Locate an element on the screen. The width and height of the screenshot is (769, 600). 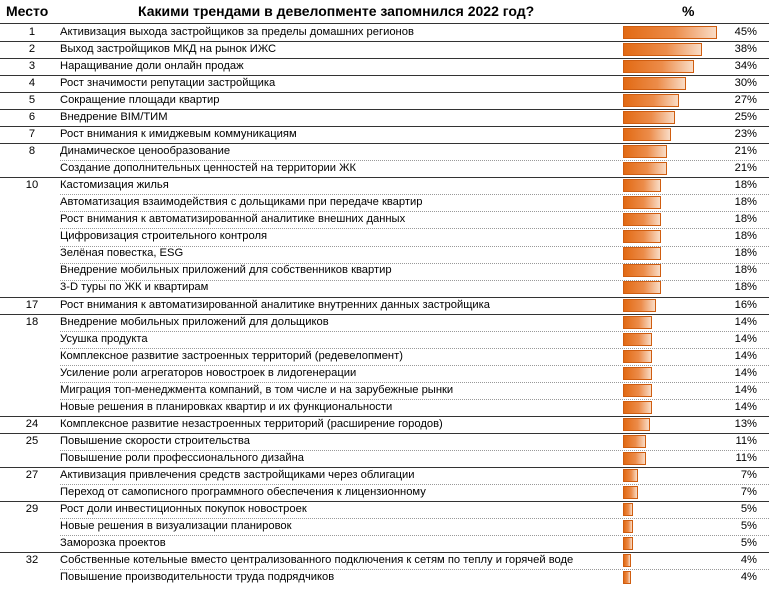
value-label: 4% is located at coordinates (748, 559).